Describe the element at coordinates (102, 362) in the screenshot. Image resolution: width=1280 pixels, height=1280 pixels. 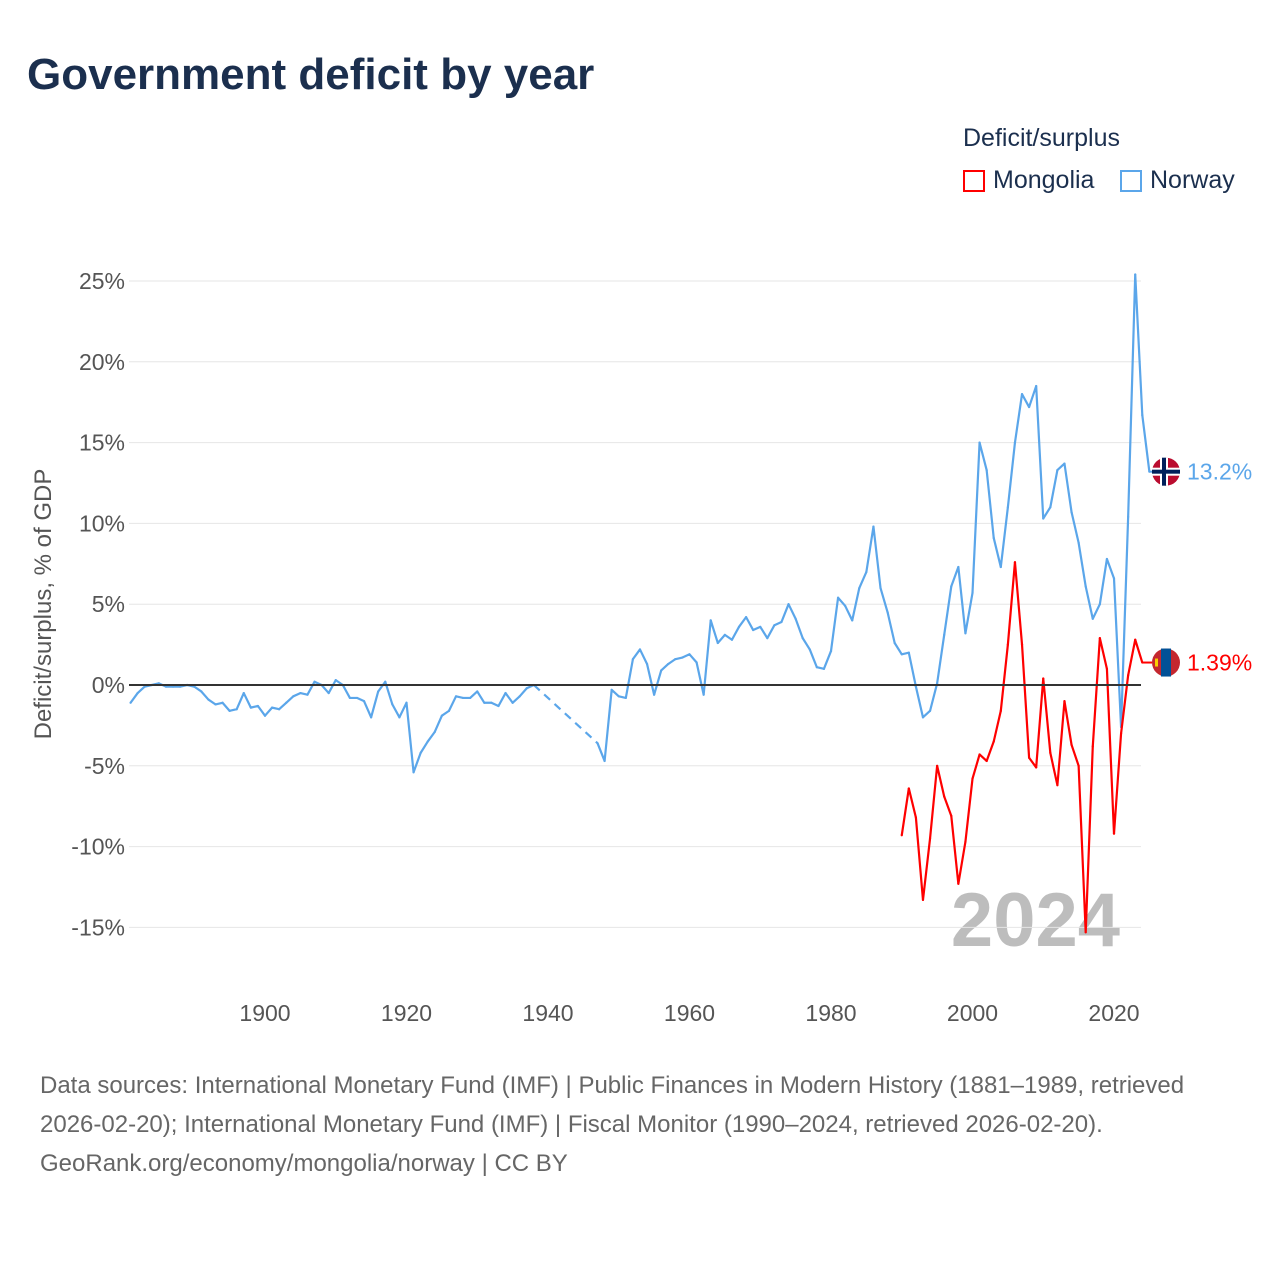
I see `y-tick-label: 20%` at that location.